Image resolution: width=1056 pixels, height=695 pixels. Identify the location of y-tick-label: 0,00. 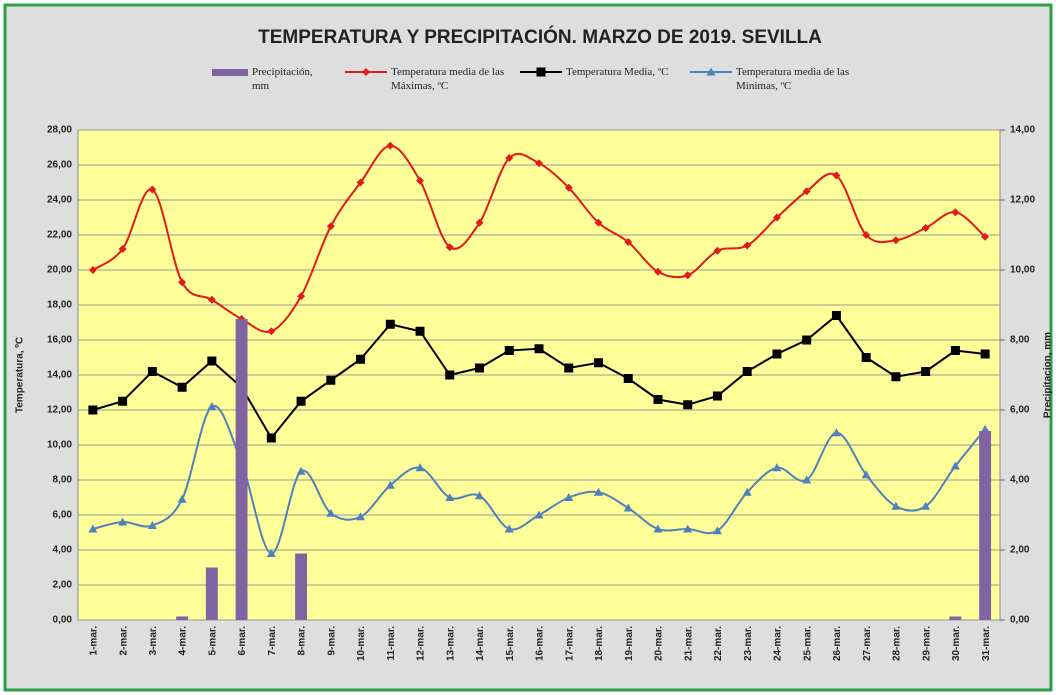
(63, 620).